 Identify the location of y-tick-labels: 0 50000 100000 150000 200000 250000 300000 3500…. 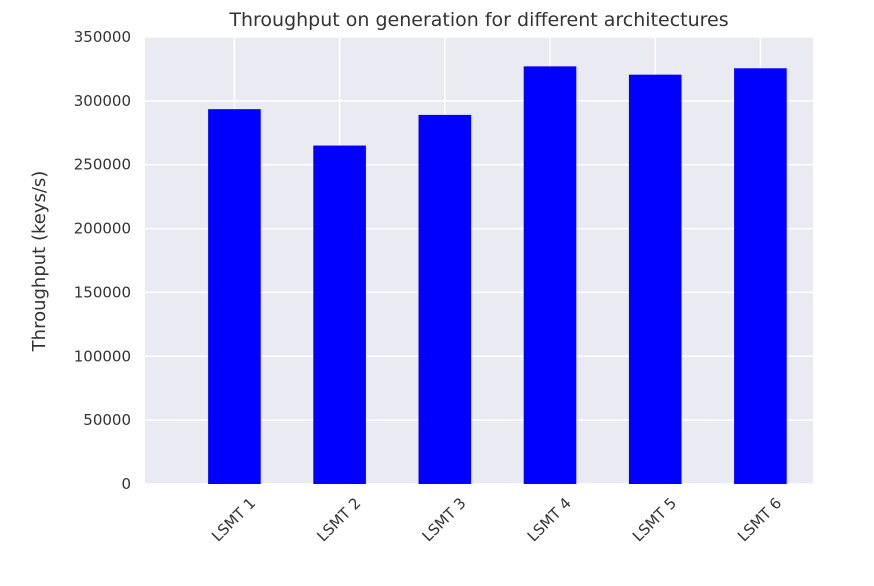
(102, 260).